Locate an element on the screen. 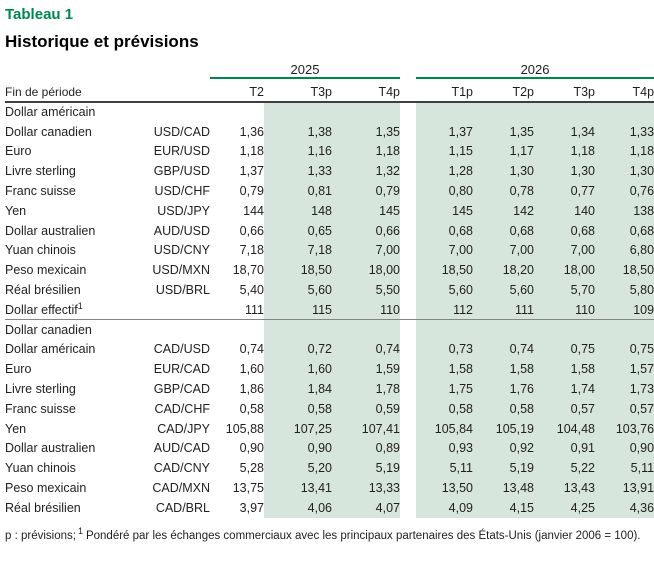 This screenshot has width=654, height=563. value-cell: 0,79 is located at coordinates (251, 191).